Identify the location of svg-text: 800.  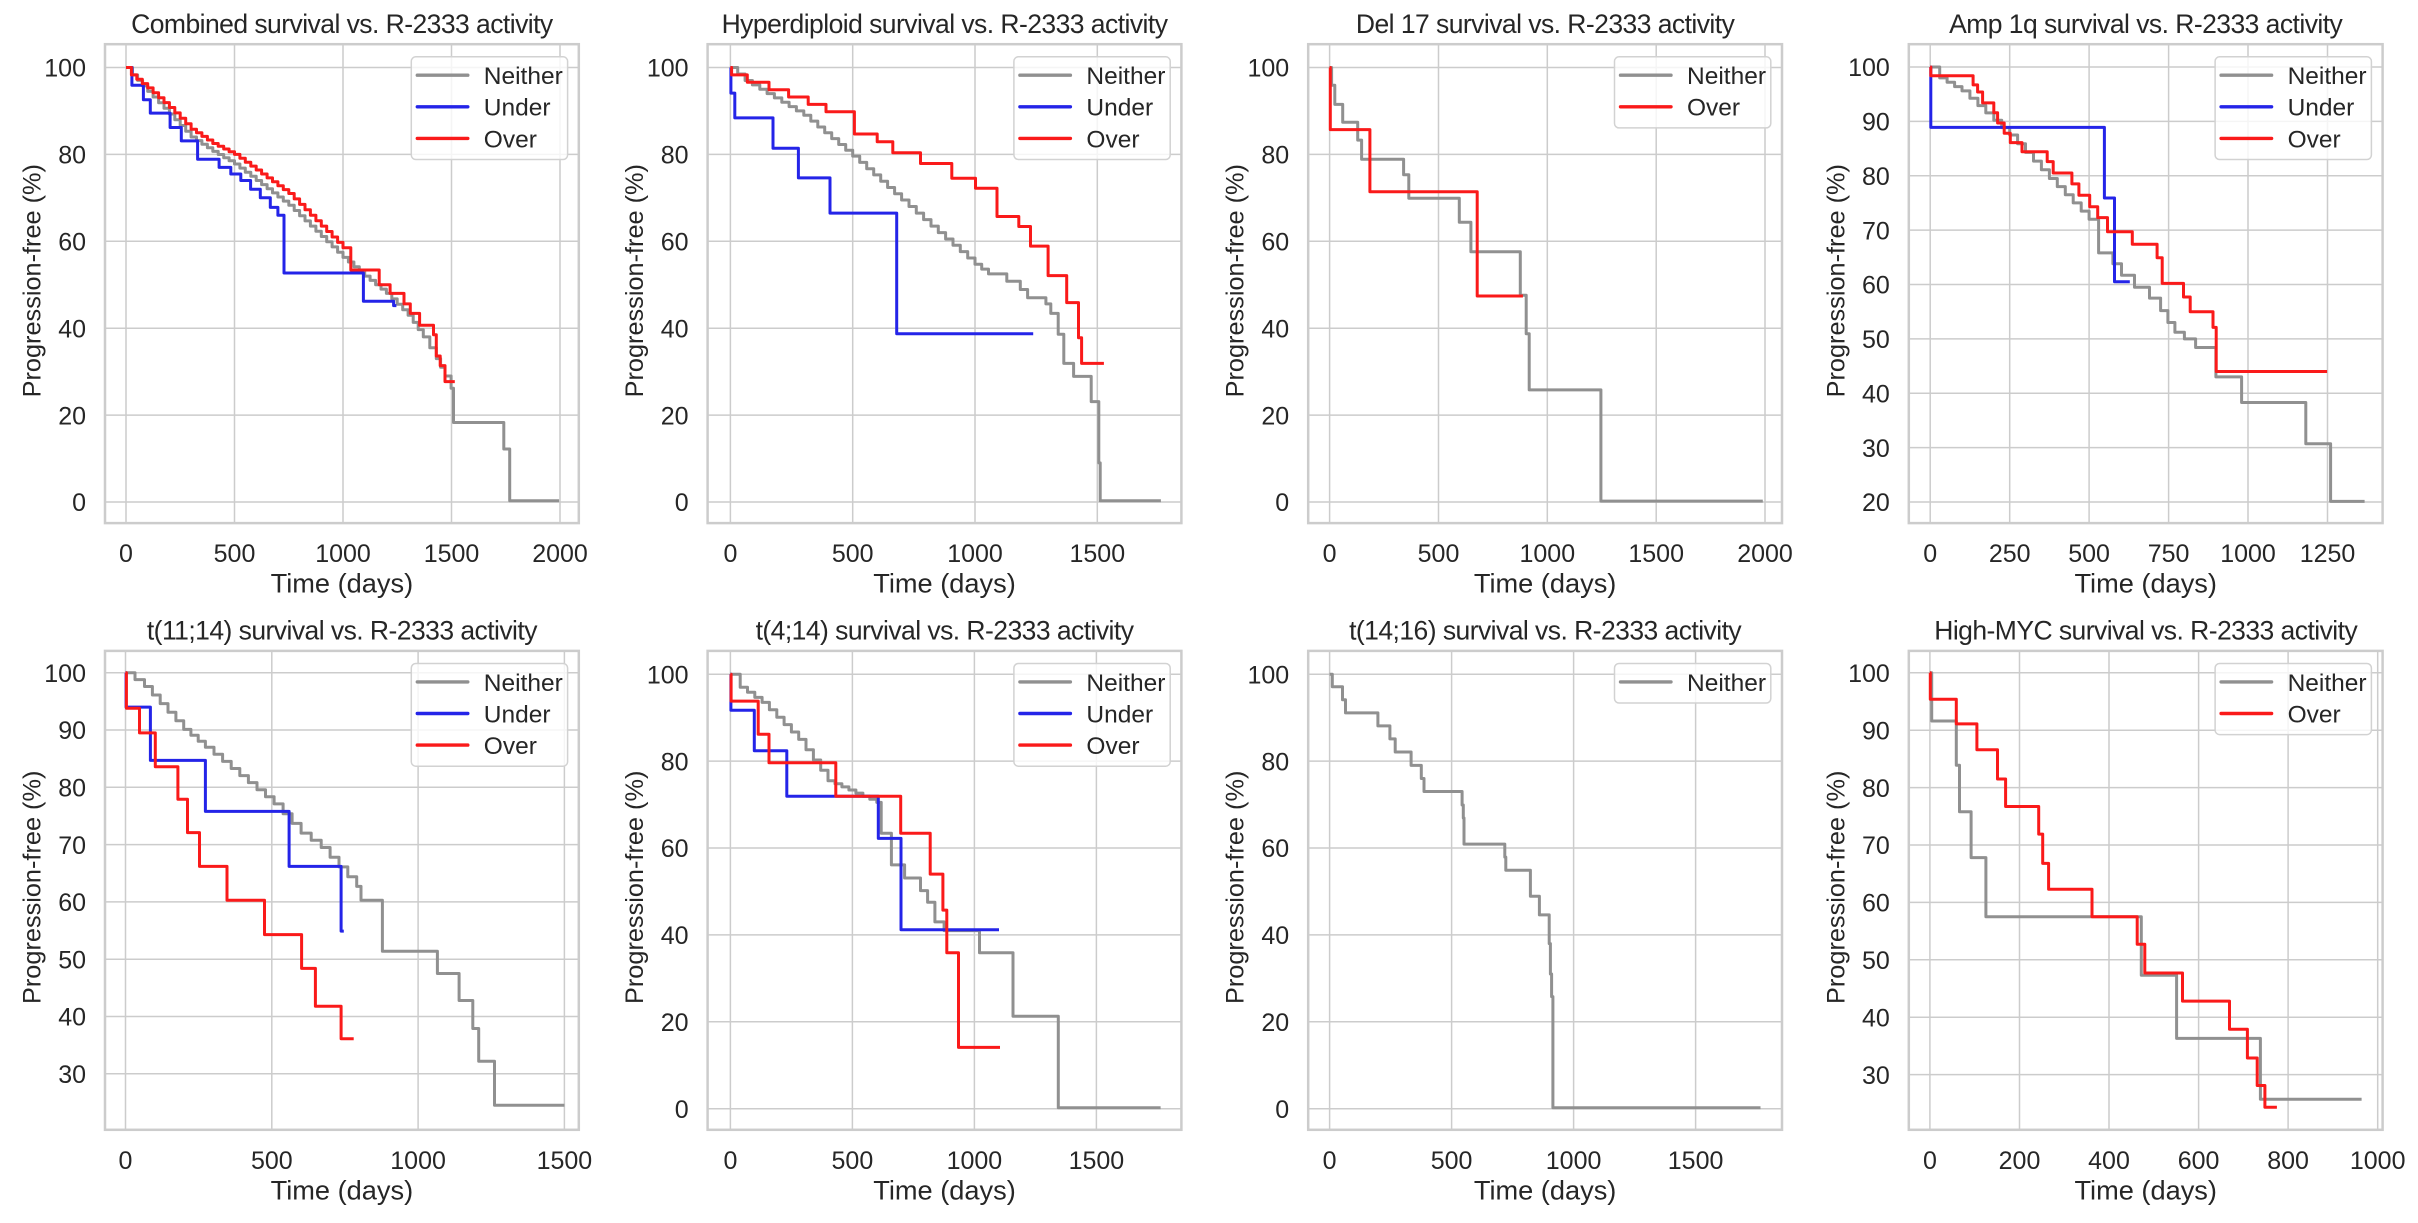
(2288, 1161).